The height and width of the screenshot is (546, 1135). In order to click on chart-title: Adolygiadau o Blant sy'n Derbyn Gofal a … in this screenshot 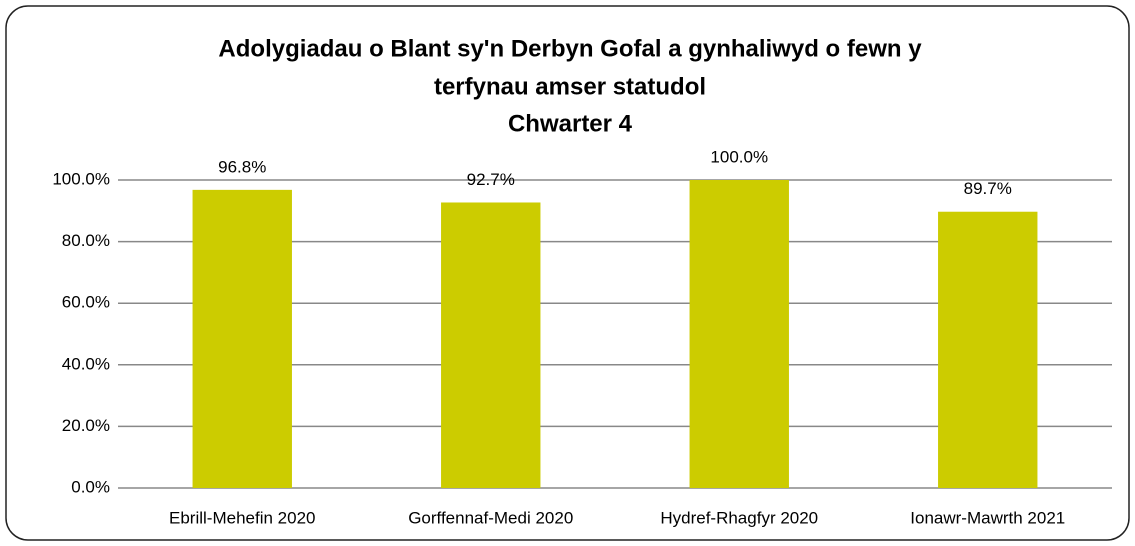, I will do `click(570, 48)`.